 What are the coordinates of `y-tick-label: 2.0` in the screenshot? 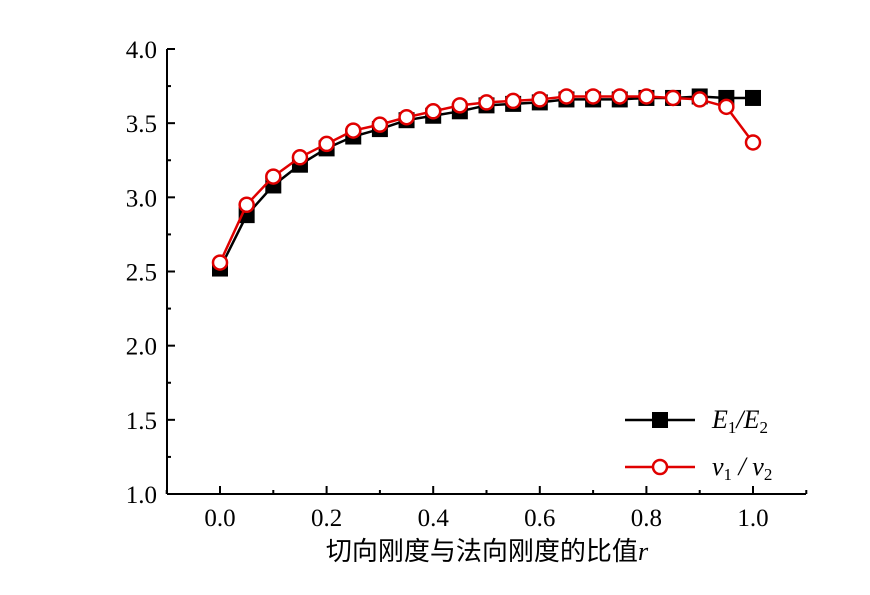 It's located at (141, 347).